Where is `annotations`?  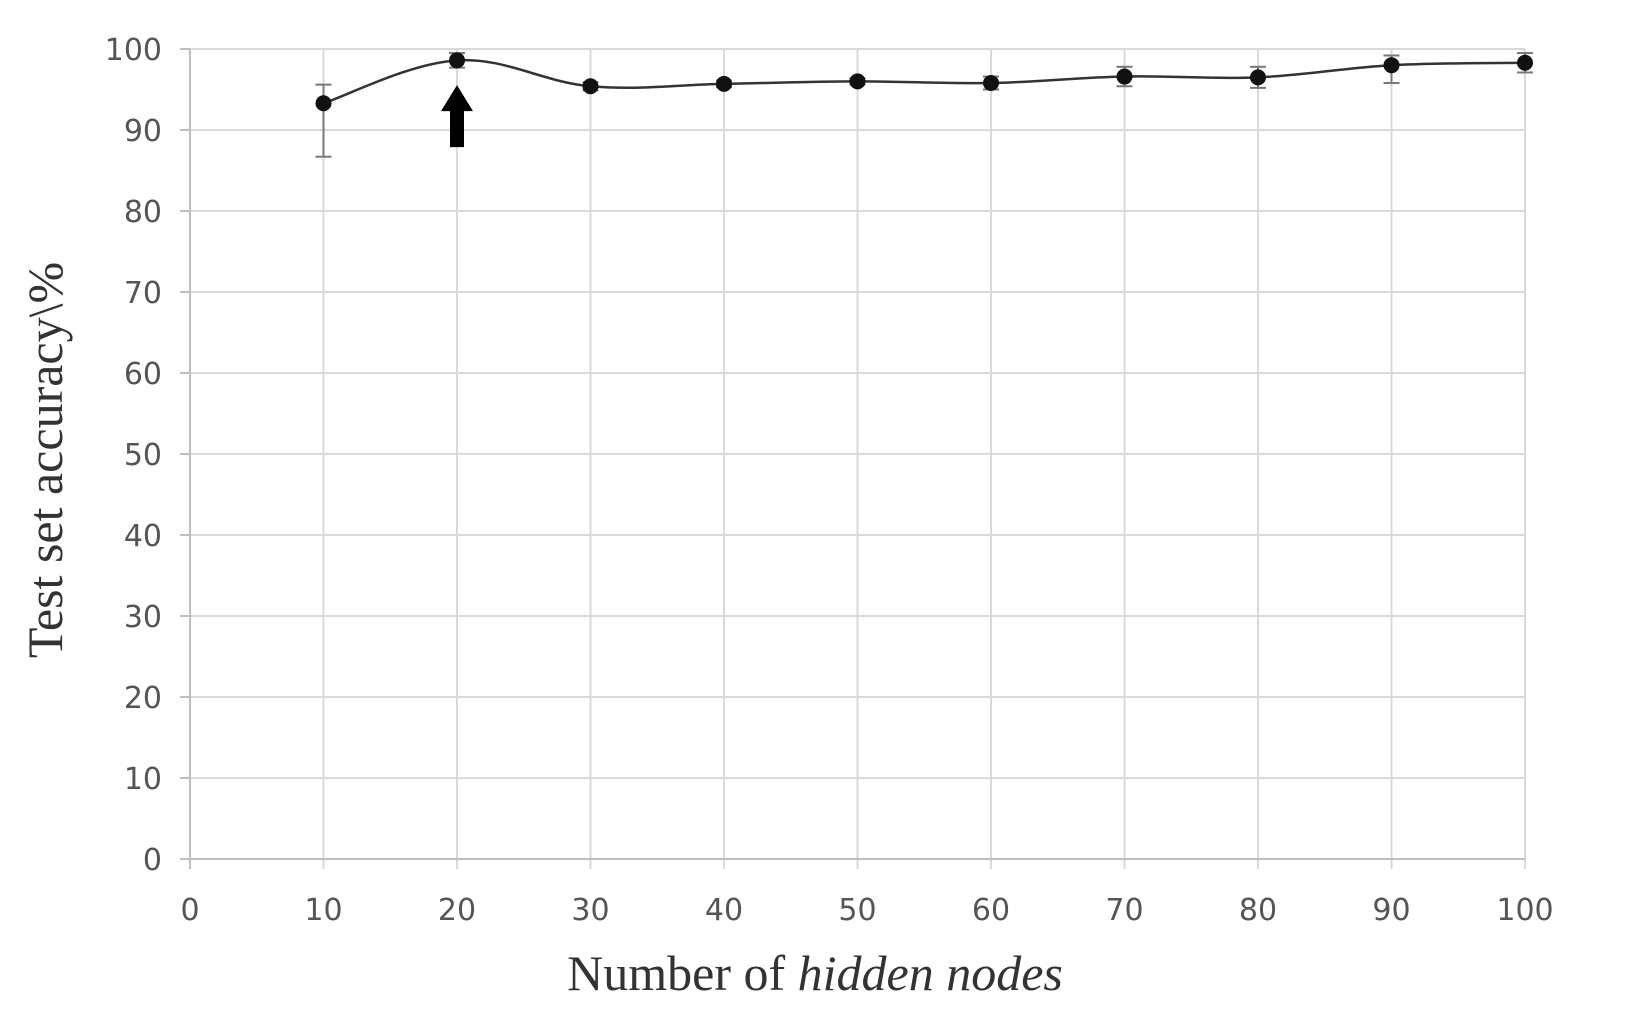
annotations is located at coordinates (457, 116).